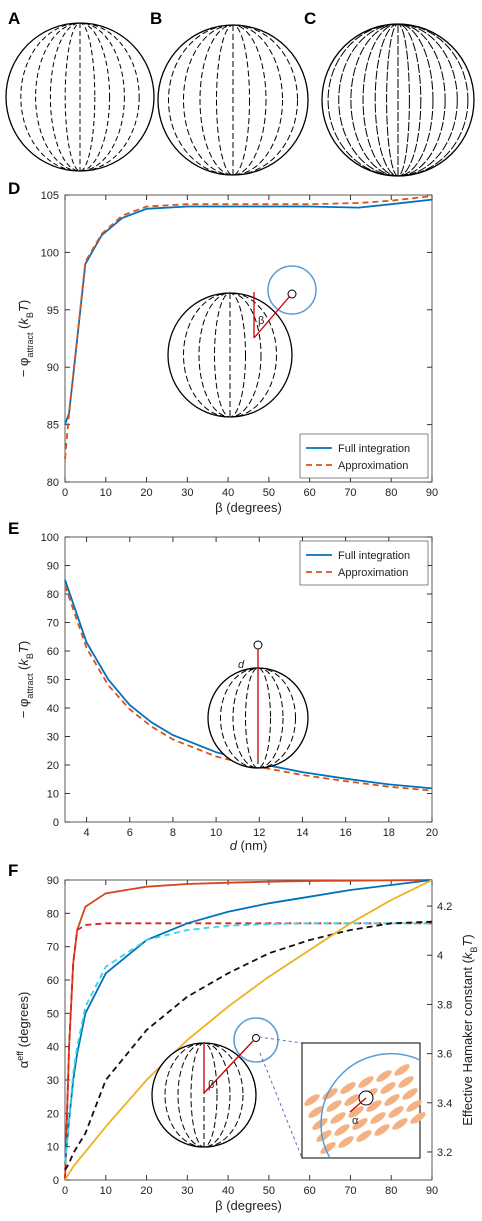 This screenshot has width=482, height=1221. I want to click on axis-label-part: (nm), so click(252, 845).